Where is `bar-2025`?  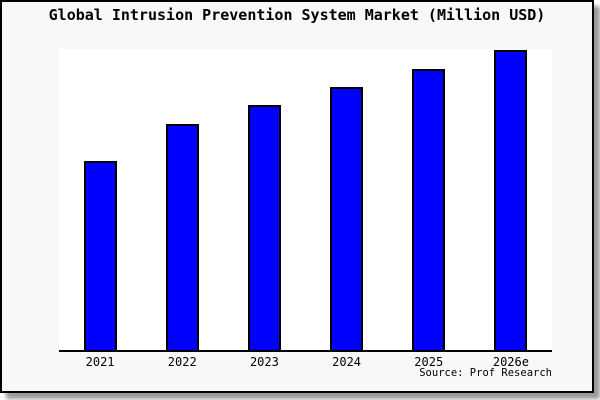
bar-2025 is located at coordinates (429, 209).